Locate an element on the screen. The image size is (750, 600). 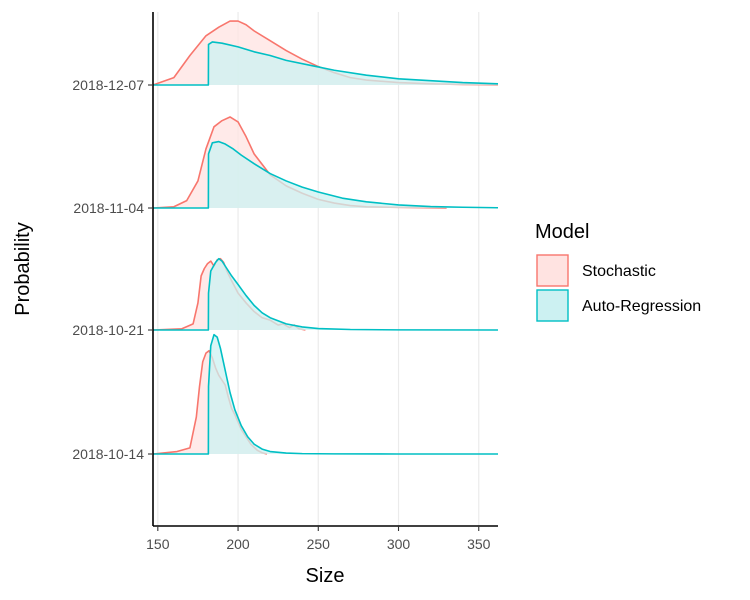
x-tick-label-200: 200 is located at coordinates (238, 544).